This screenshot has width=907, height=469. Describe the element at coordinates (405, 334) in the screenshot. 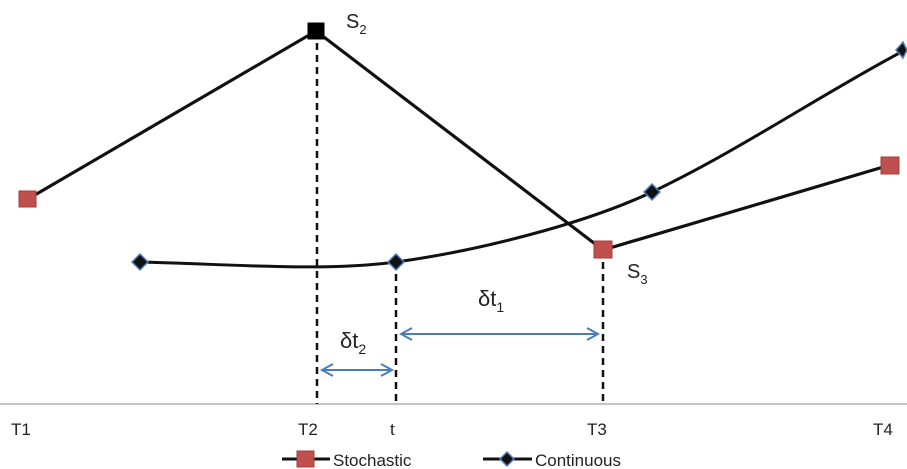

I see `dt1-arrow-head-left` at that location.